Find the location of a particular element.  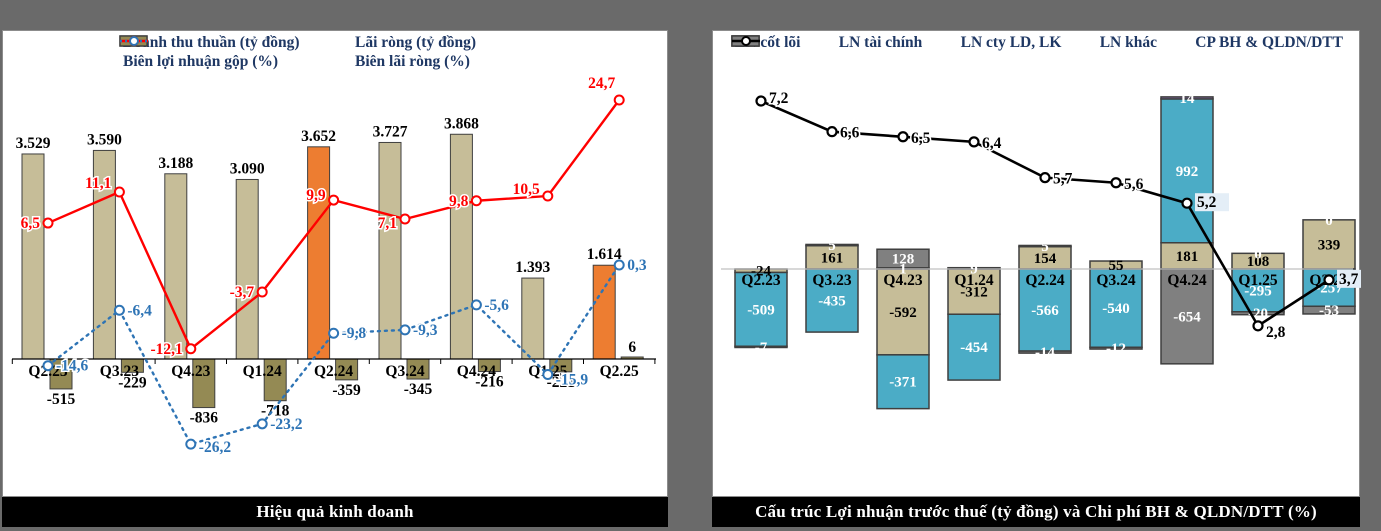

svg-text: 55 is located at coordinates (1116, 266).